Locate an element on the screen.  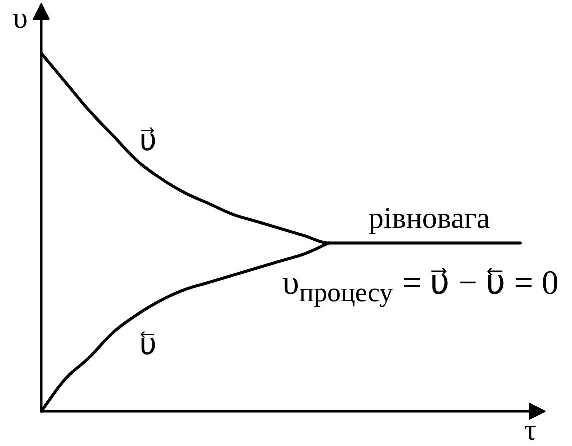
y-axis-title: υ is located at coordinates (20, 18).